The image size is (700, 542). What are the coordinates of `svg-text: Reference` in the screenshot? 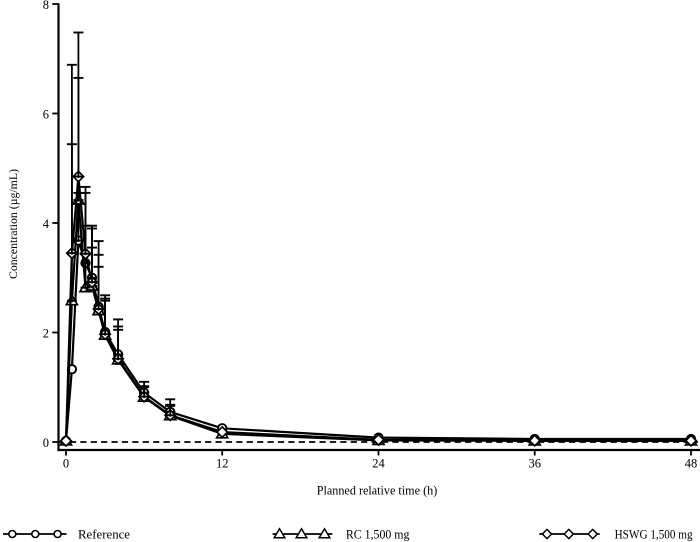 It's located at (104, 534).